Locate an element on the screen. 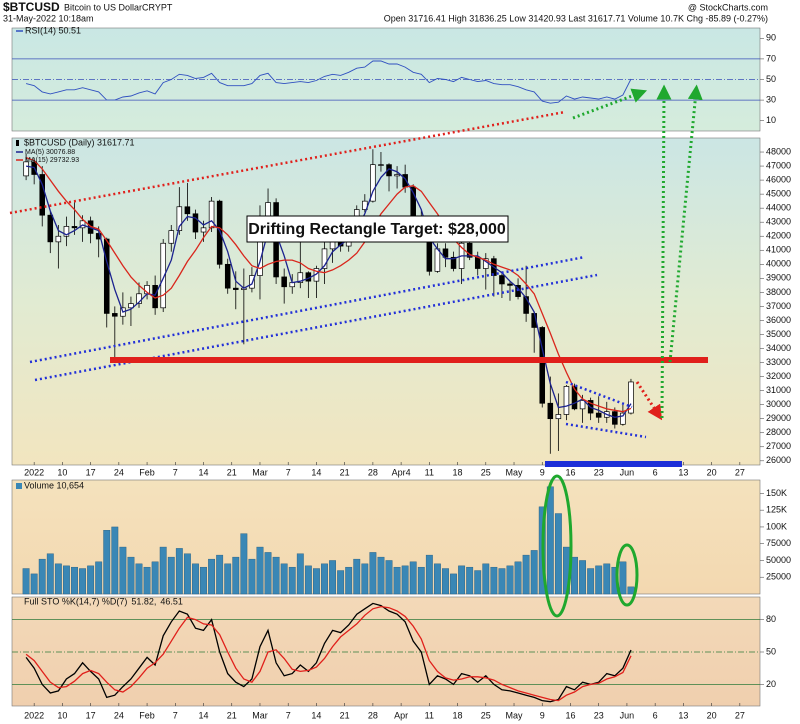  symbol-name: Bitcoin to US Dollar is located at coordinates (103, 7).